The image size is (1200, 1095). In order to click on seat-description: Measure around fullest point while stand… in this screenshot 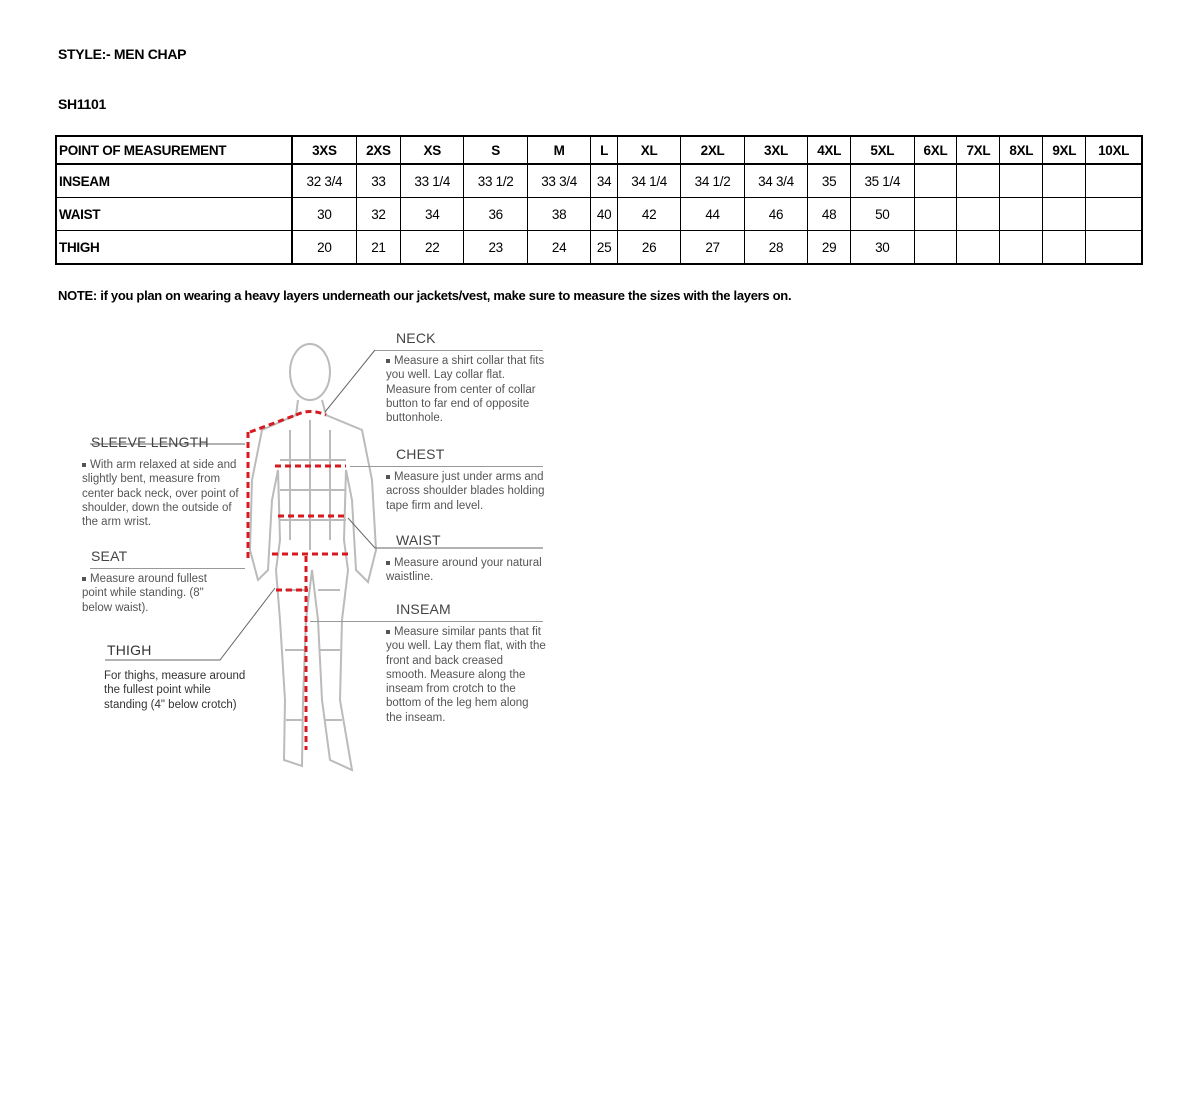, I will do `click(157, 593)`.